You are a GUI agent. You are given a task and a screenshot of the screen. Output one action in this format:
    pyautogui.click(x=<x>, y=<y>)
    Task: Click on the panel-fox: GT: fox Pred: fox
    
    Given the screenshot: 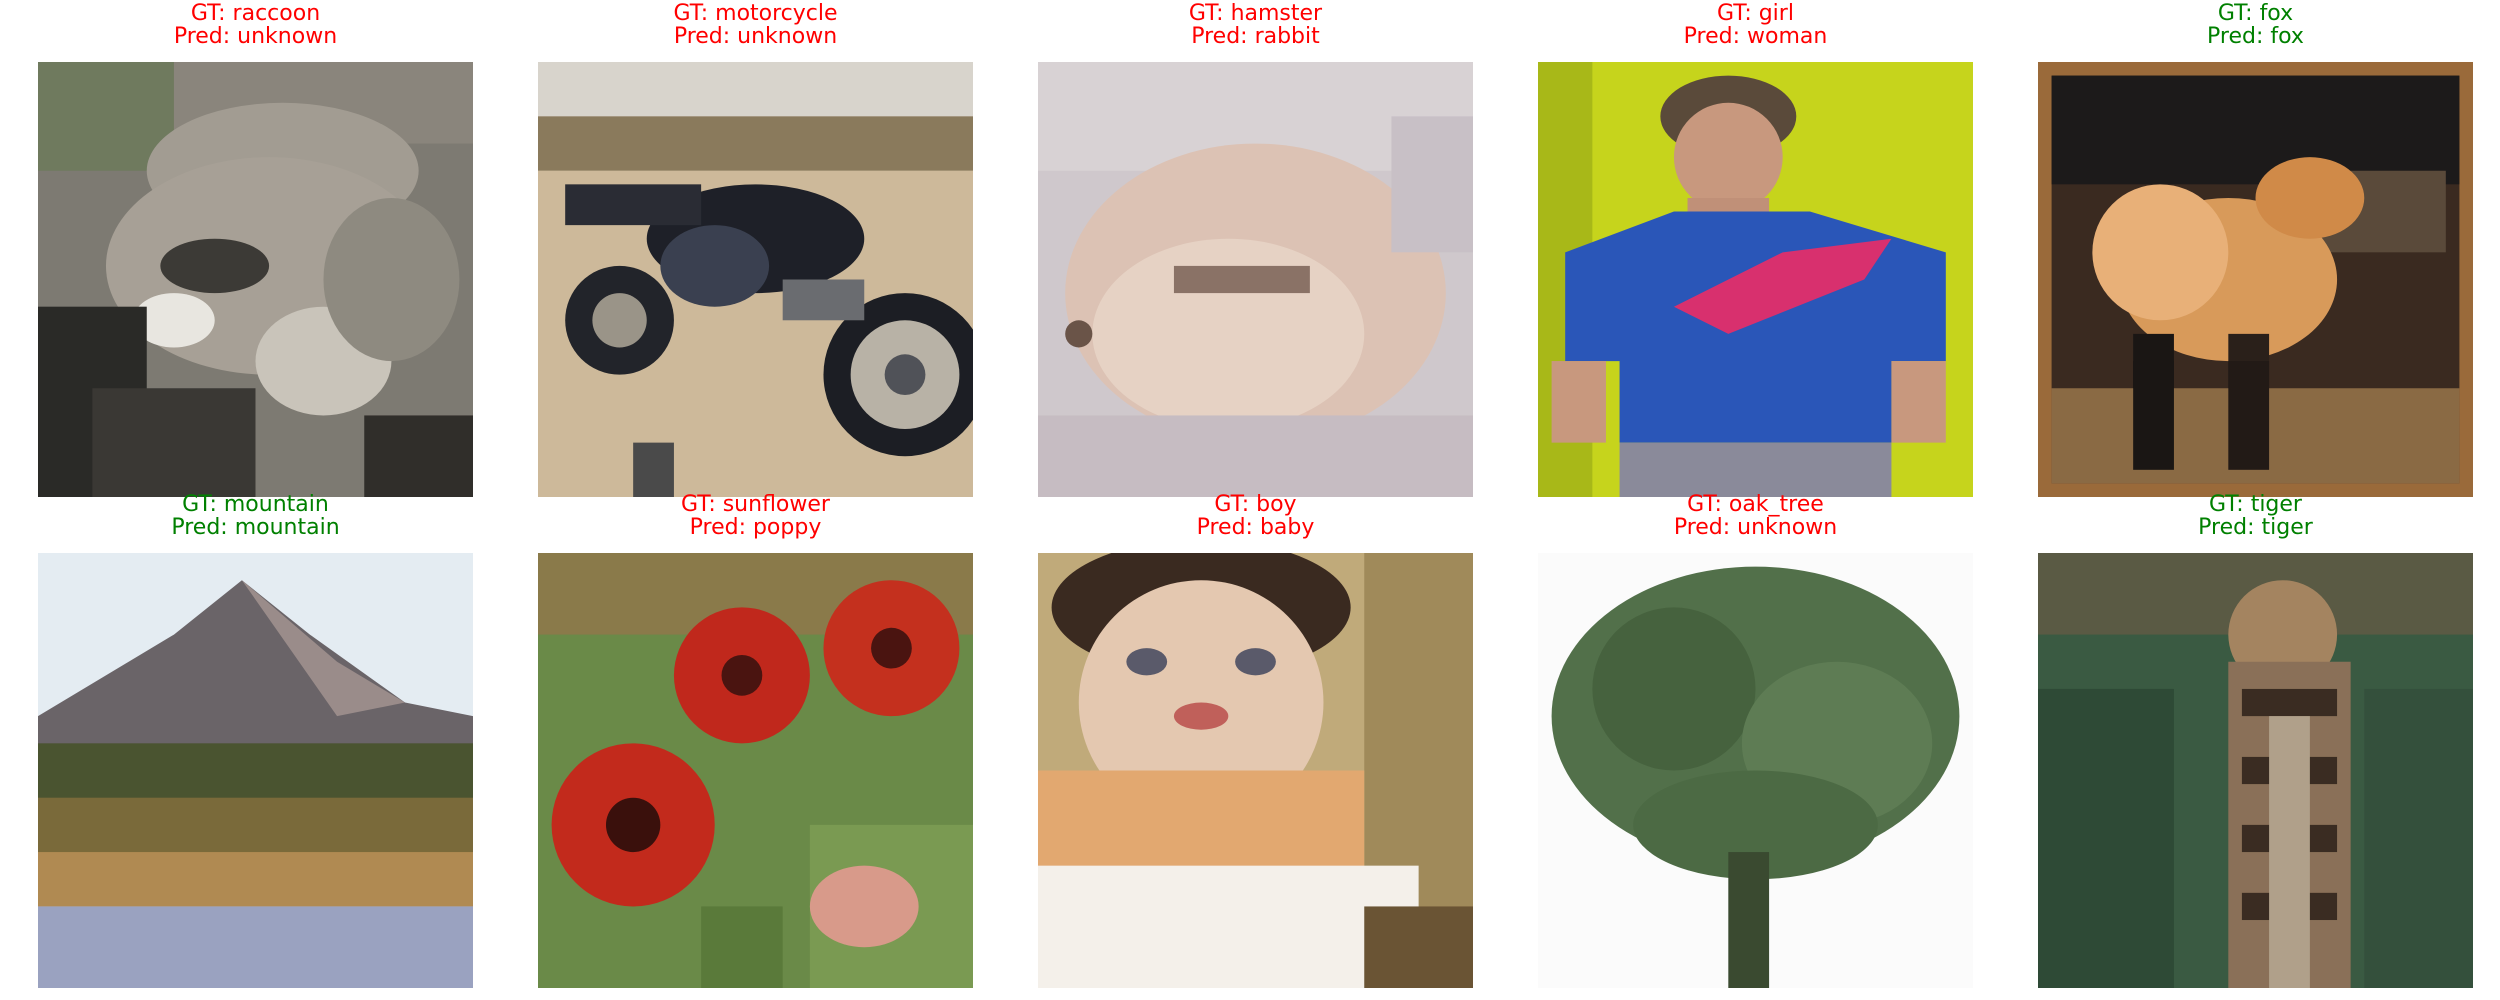 What is the action you would take?
    pyautogui.click(x=2255, y=250)
    